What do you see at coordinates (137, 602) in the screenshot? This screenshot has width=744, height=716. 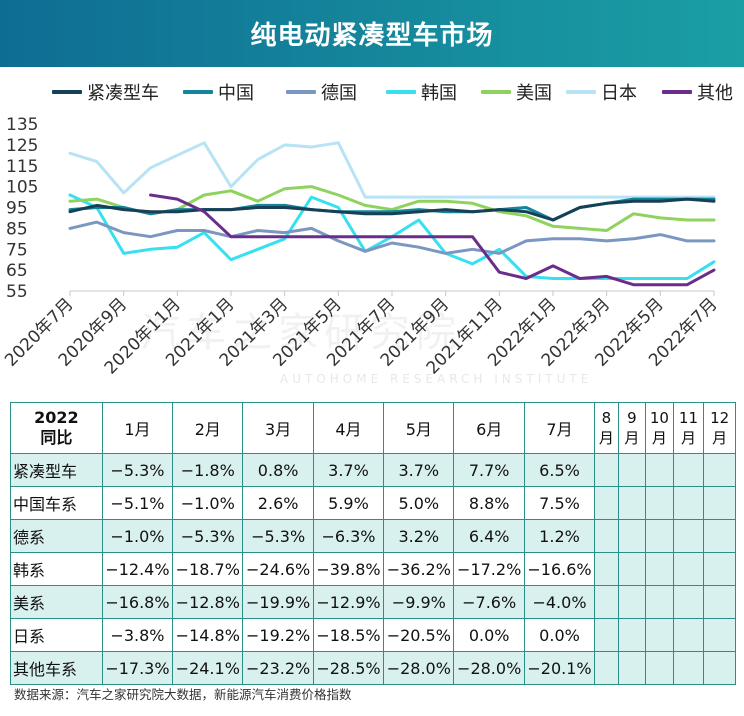 I see `yoy-cell: −16.8%` at bounding box center [137, 602].